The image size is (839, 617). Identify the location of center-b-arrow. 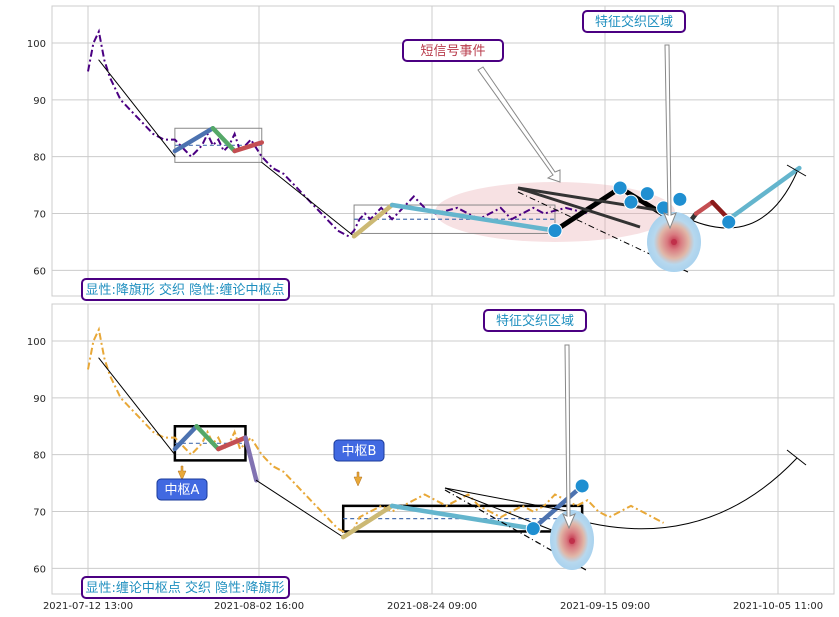
(358, 479).